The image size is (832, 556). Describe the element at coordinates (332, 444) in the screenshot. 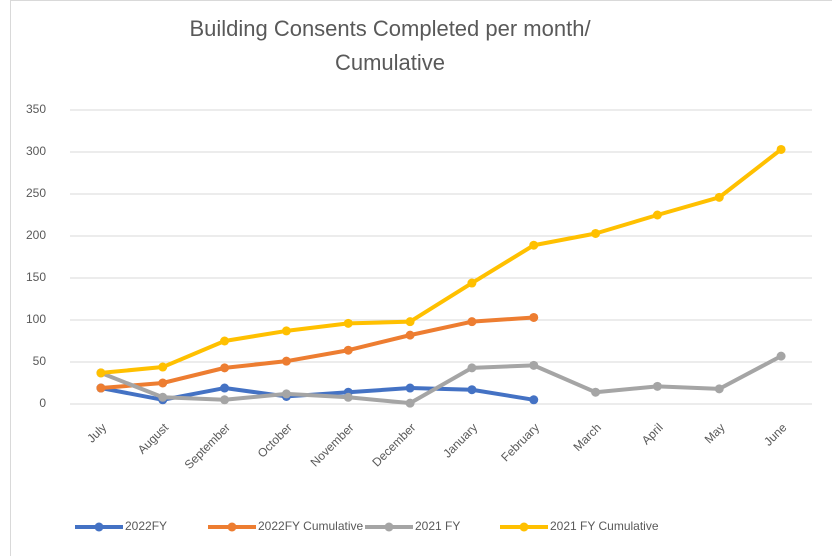

I see `x-tick-label: November` at that location.